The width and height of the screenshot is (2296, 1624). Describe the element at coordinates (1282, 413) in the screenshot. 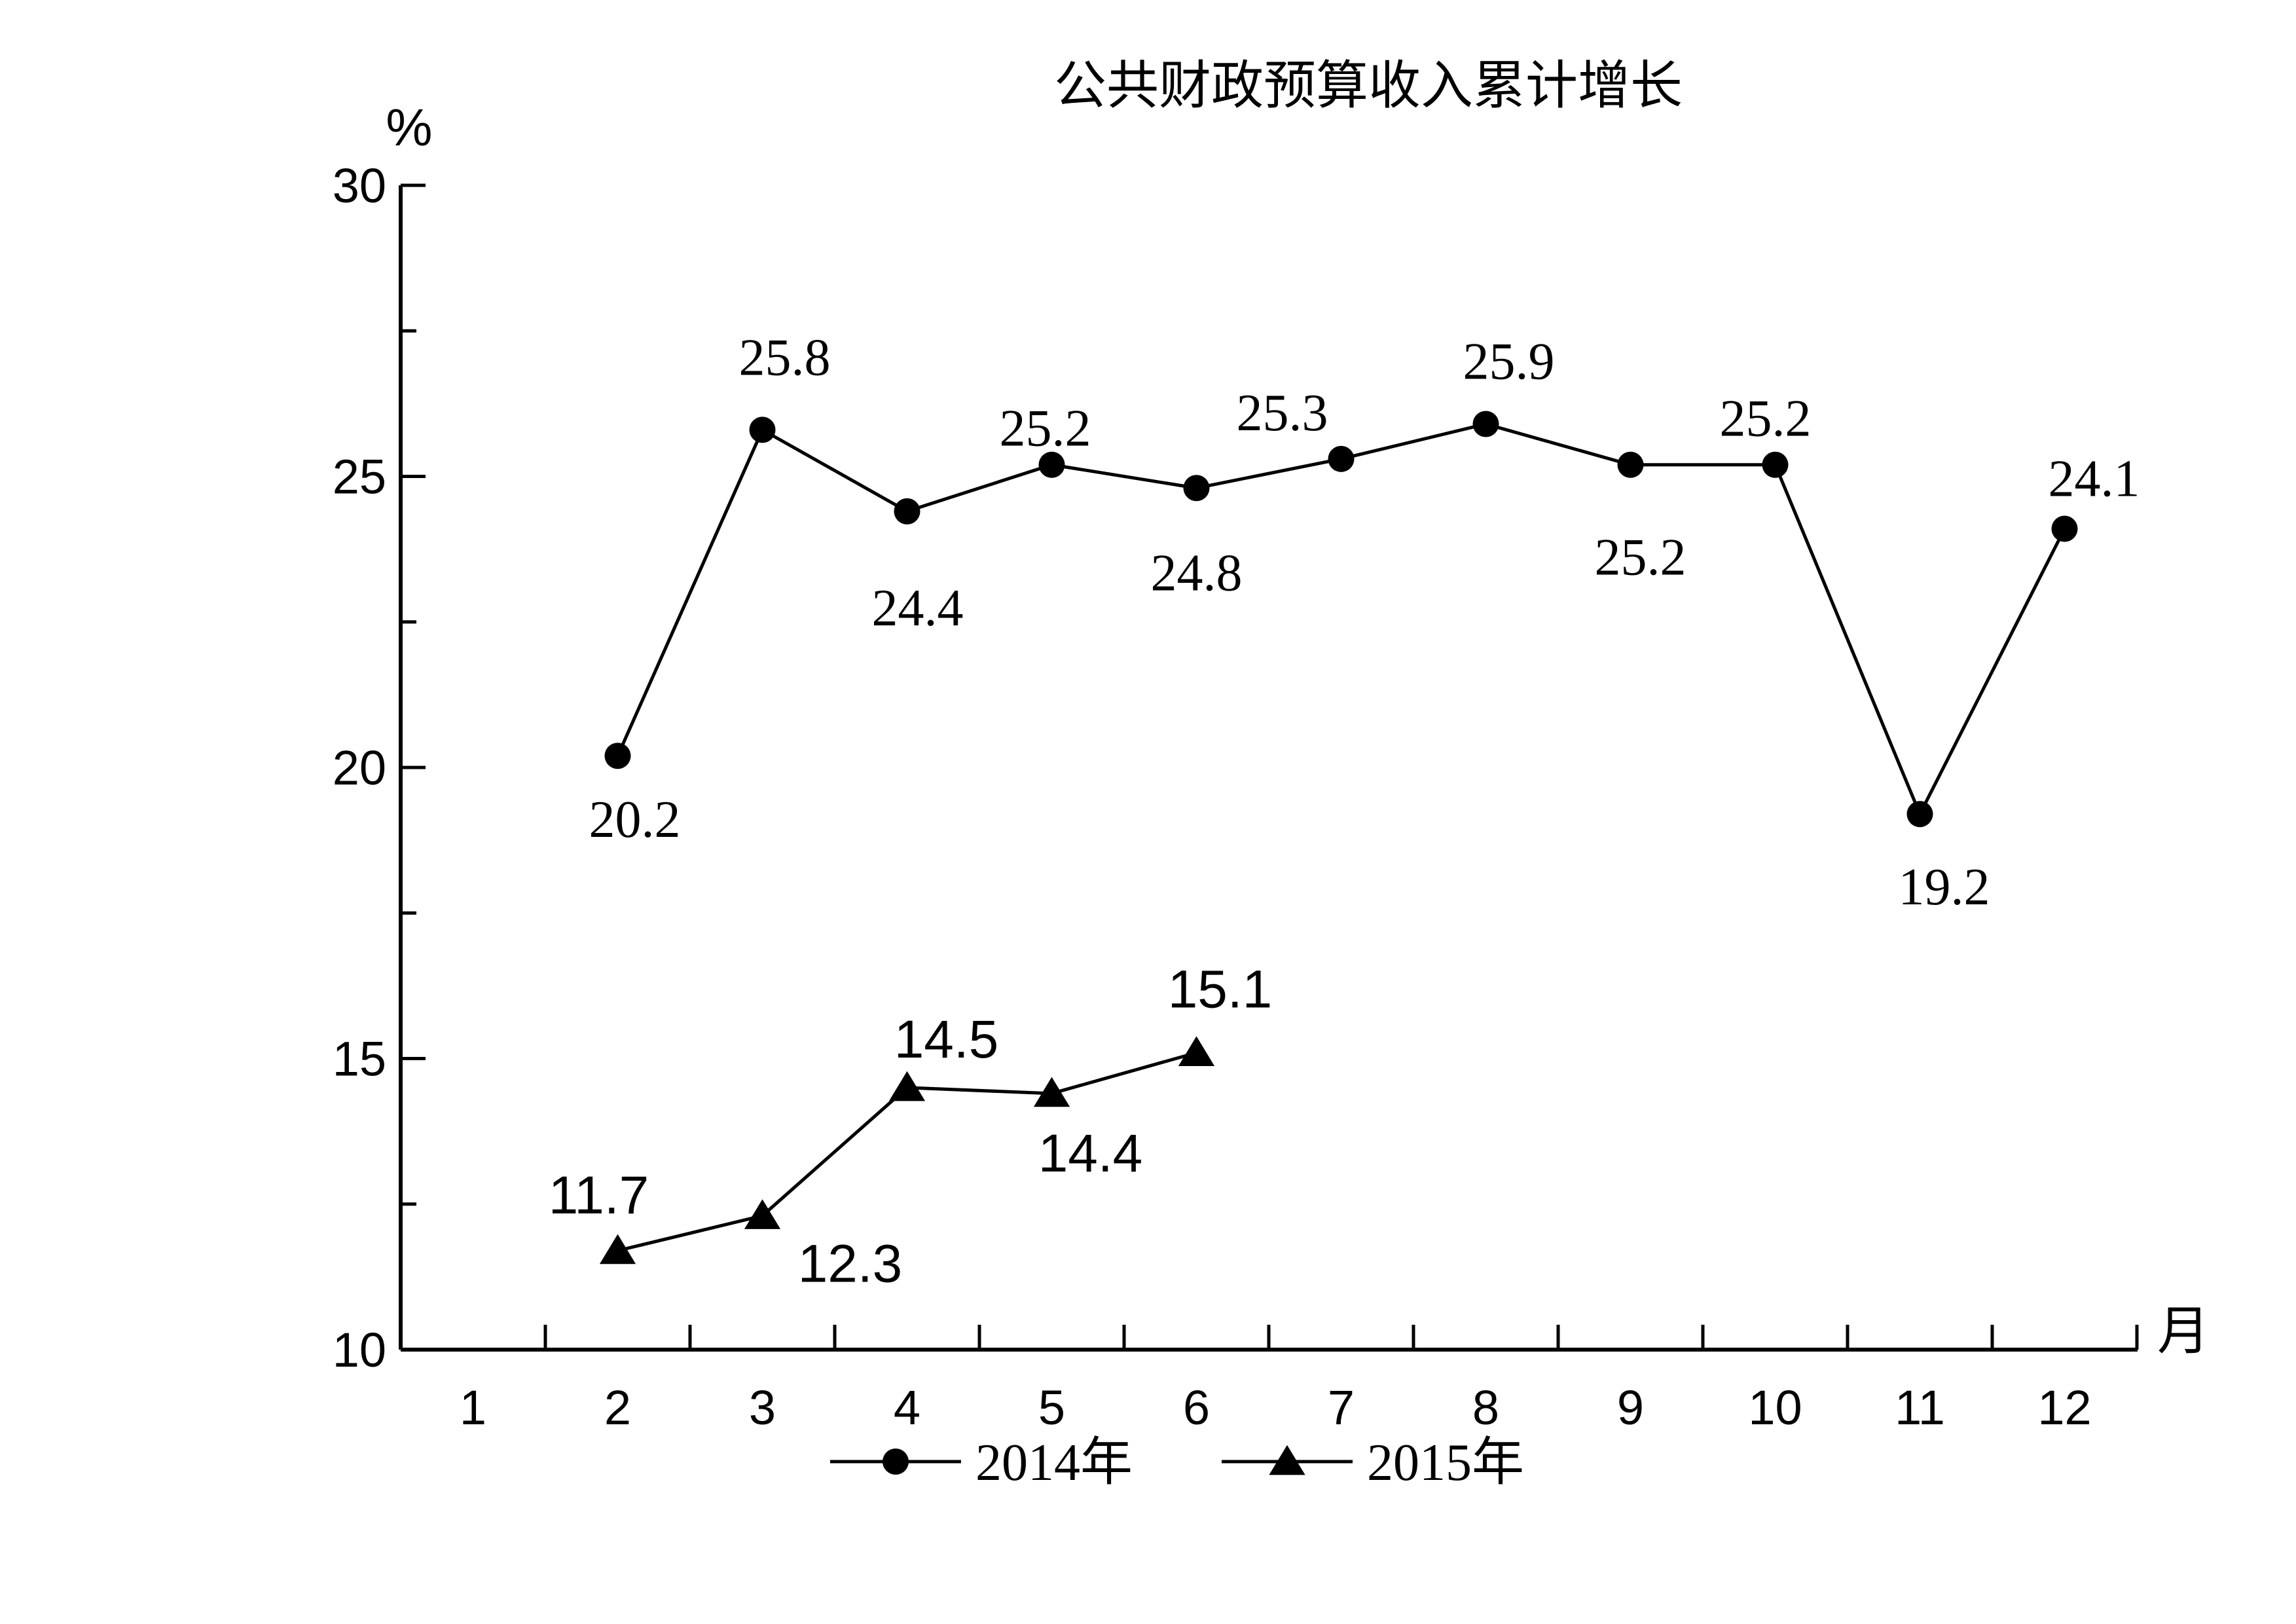

I see `data-label: 25.3` at that location.